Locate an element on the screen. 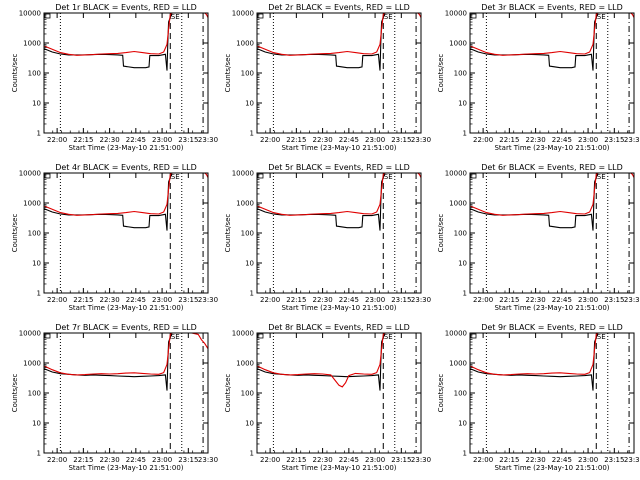  panel-title: Det 9r BLACK = Events, RED = LLD is located at coordinates (552, 327).